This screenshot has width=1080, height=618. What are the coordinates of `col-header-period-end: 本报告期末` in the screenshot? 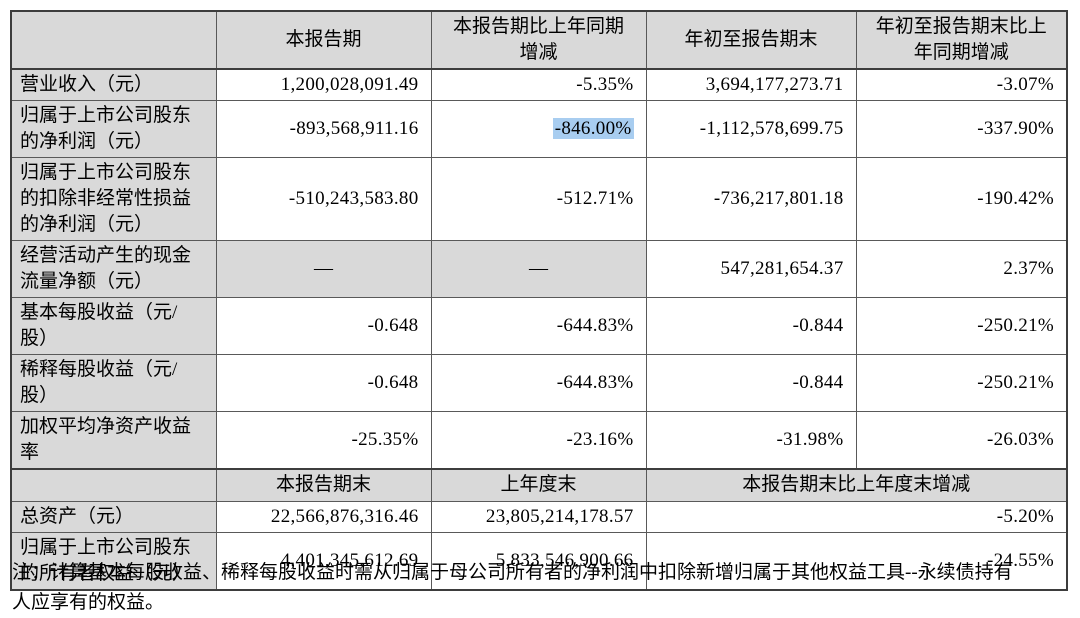 It's located at (323, 485).